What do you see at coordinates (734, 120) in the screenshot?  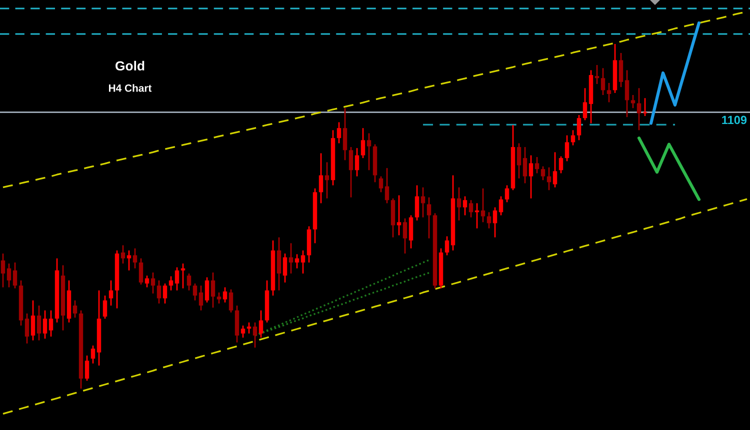 I see `annotation: 1109` at bounding box center [734, 120].